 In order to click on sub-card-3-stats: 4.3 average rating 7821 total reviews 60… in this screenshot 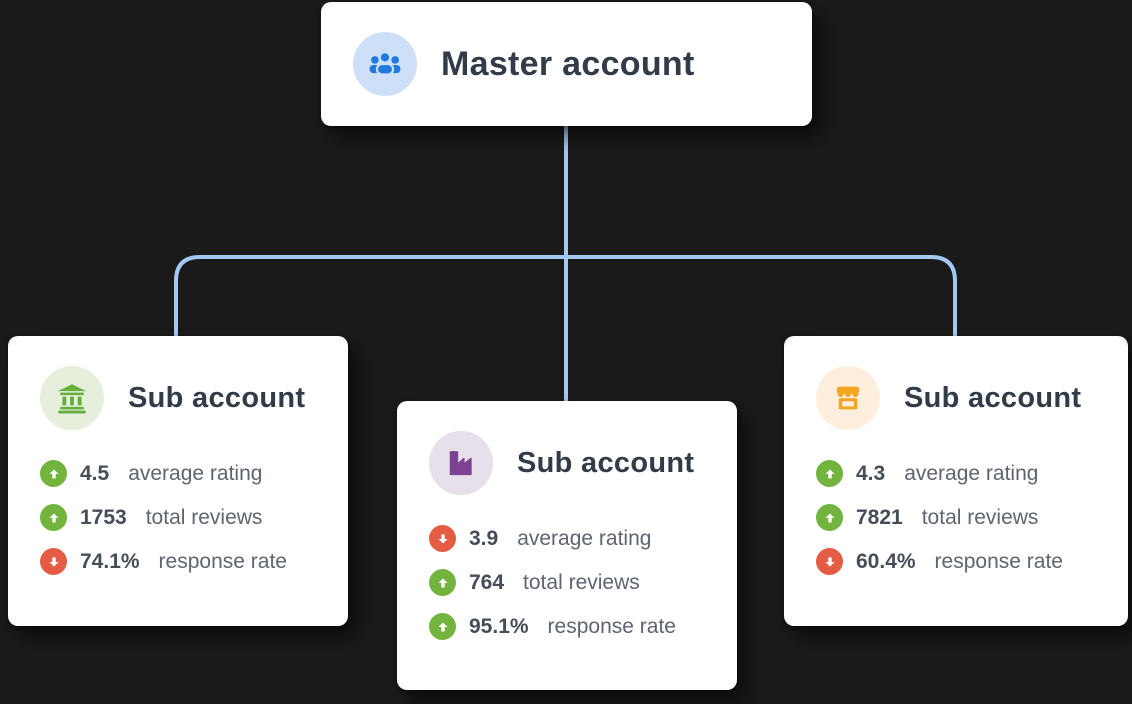, I will do `click(972, 517)`.